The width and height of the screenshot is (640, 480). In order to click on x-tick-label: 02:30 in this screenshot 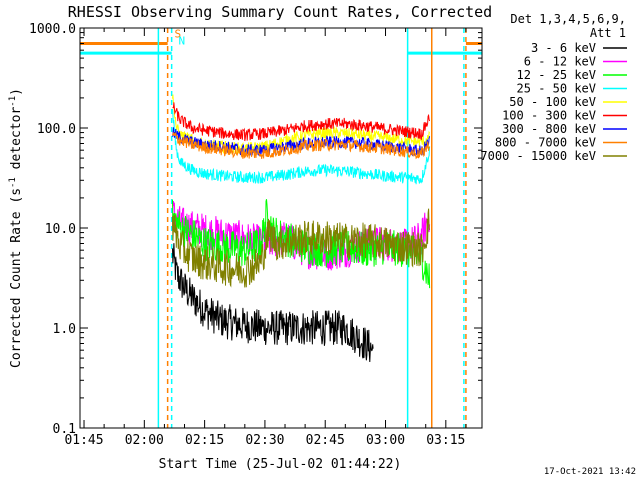, I will do `click(264, 440)`.